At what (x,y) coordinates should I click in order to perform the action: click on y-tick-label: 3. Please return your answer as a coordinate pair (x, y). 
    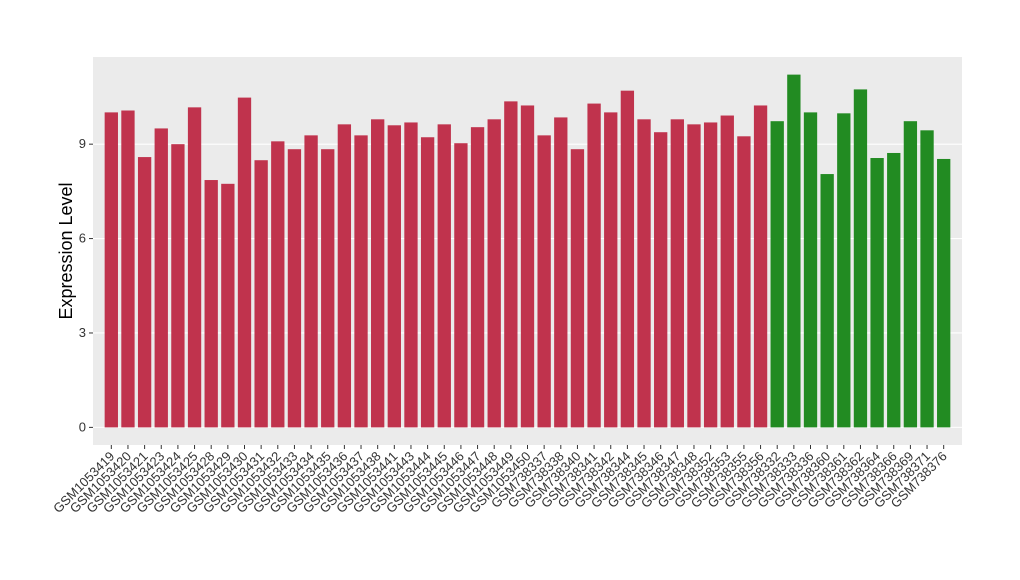
    Looking at the image, I should click on (82, 332).